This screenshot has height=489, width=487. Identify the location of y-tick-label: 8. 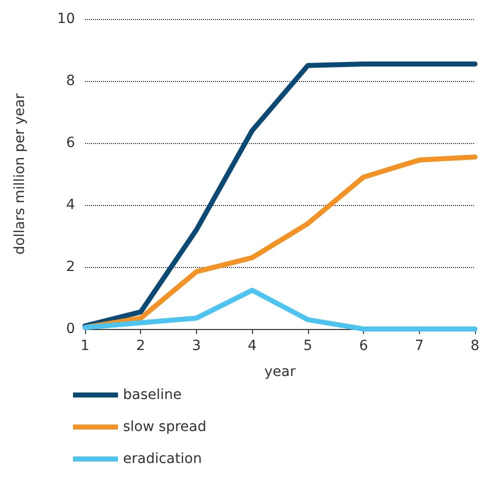
(70, 81).